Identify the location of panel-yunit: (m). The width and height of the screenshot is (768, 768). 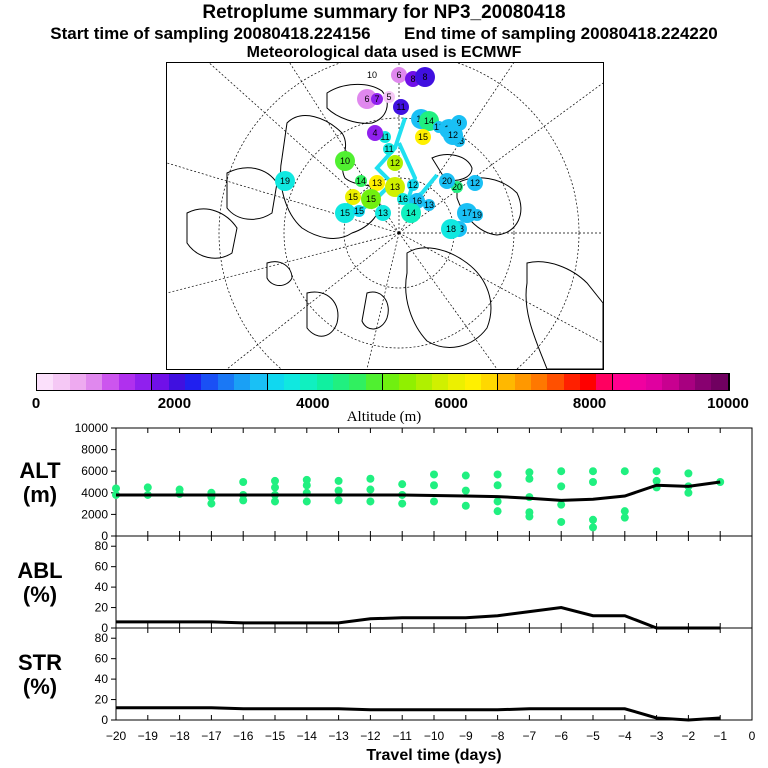
(40, 494).